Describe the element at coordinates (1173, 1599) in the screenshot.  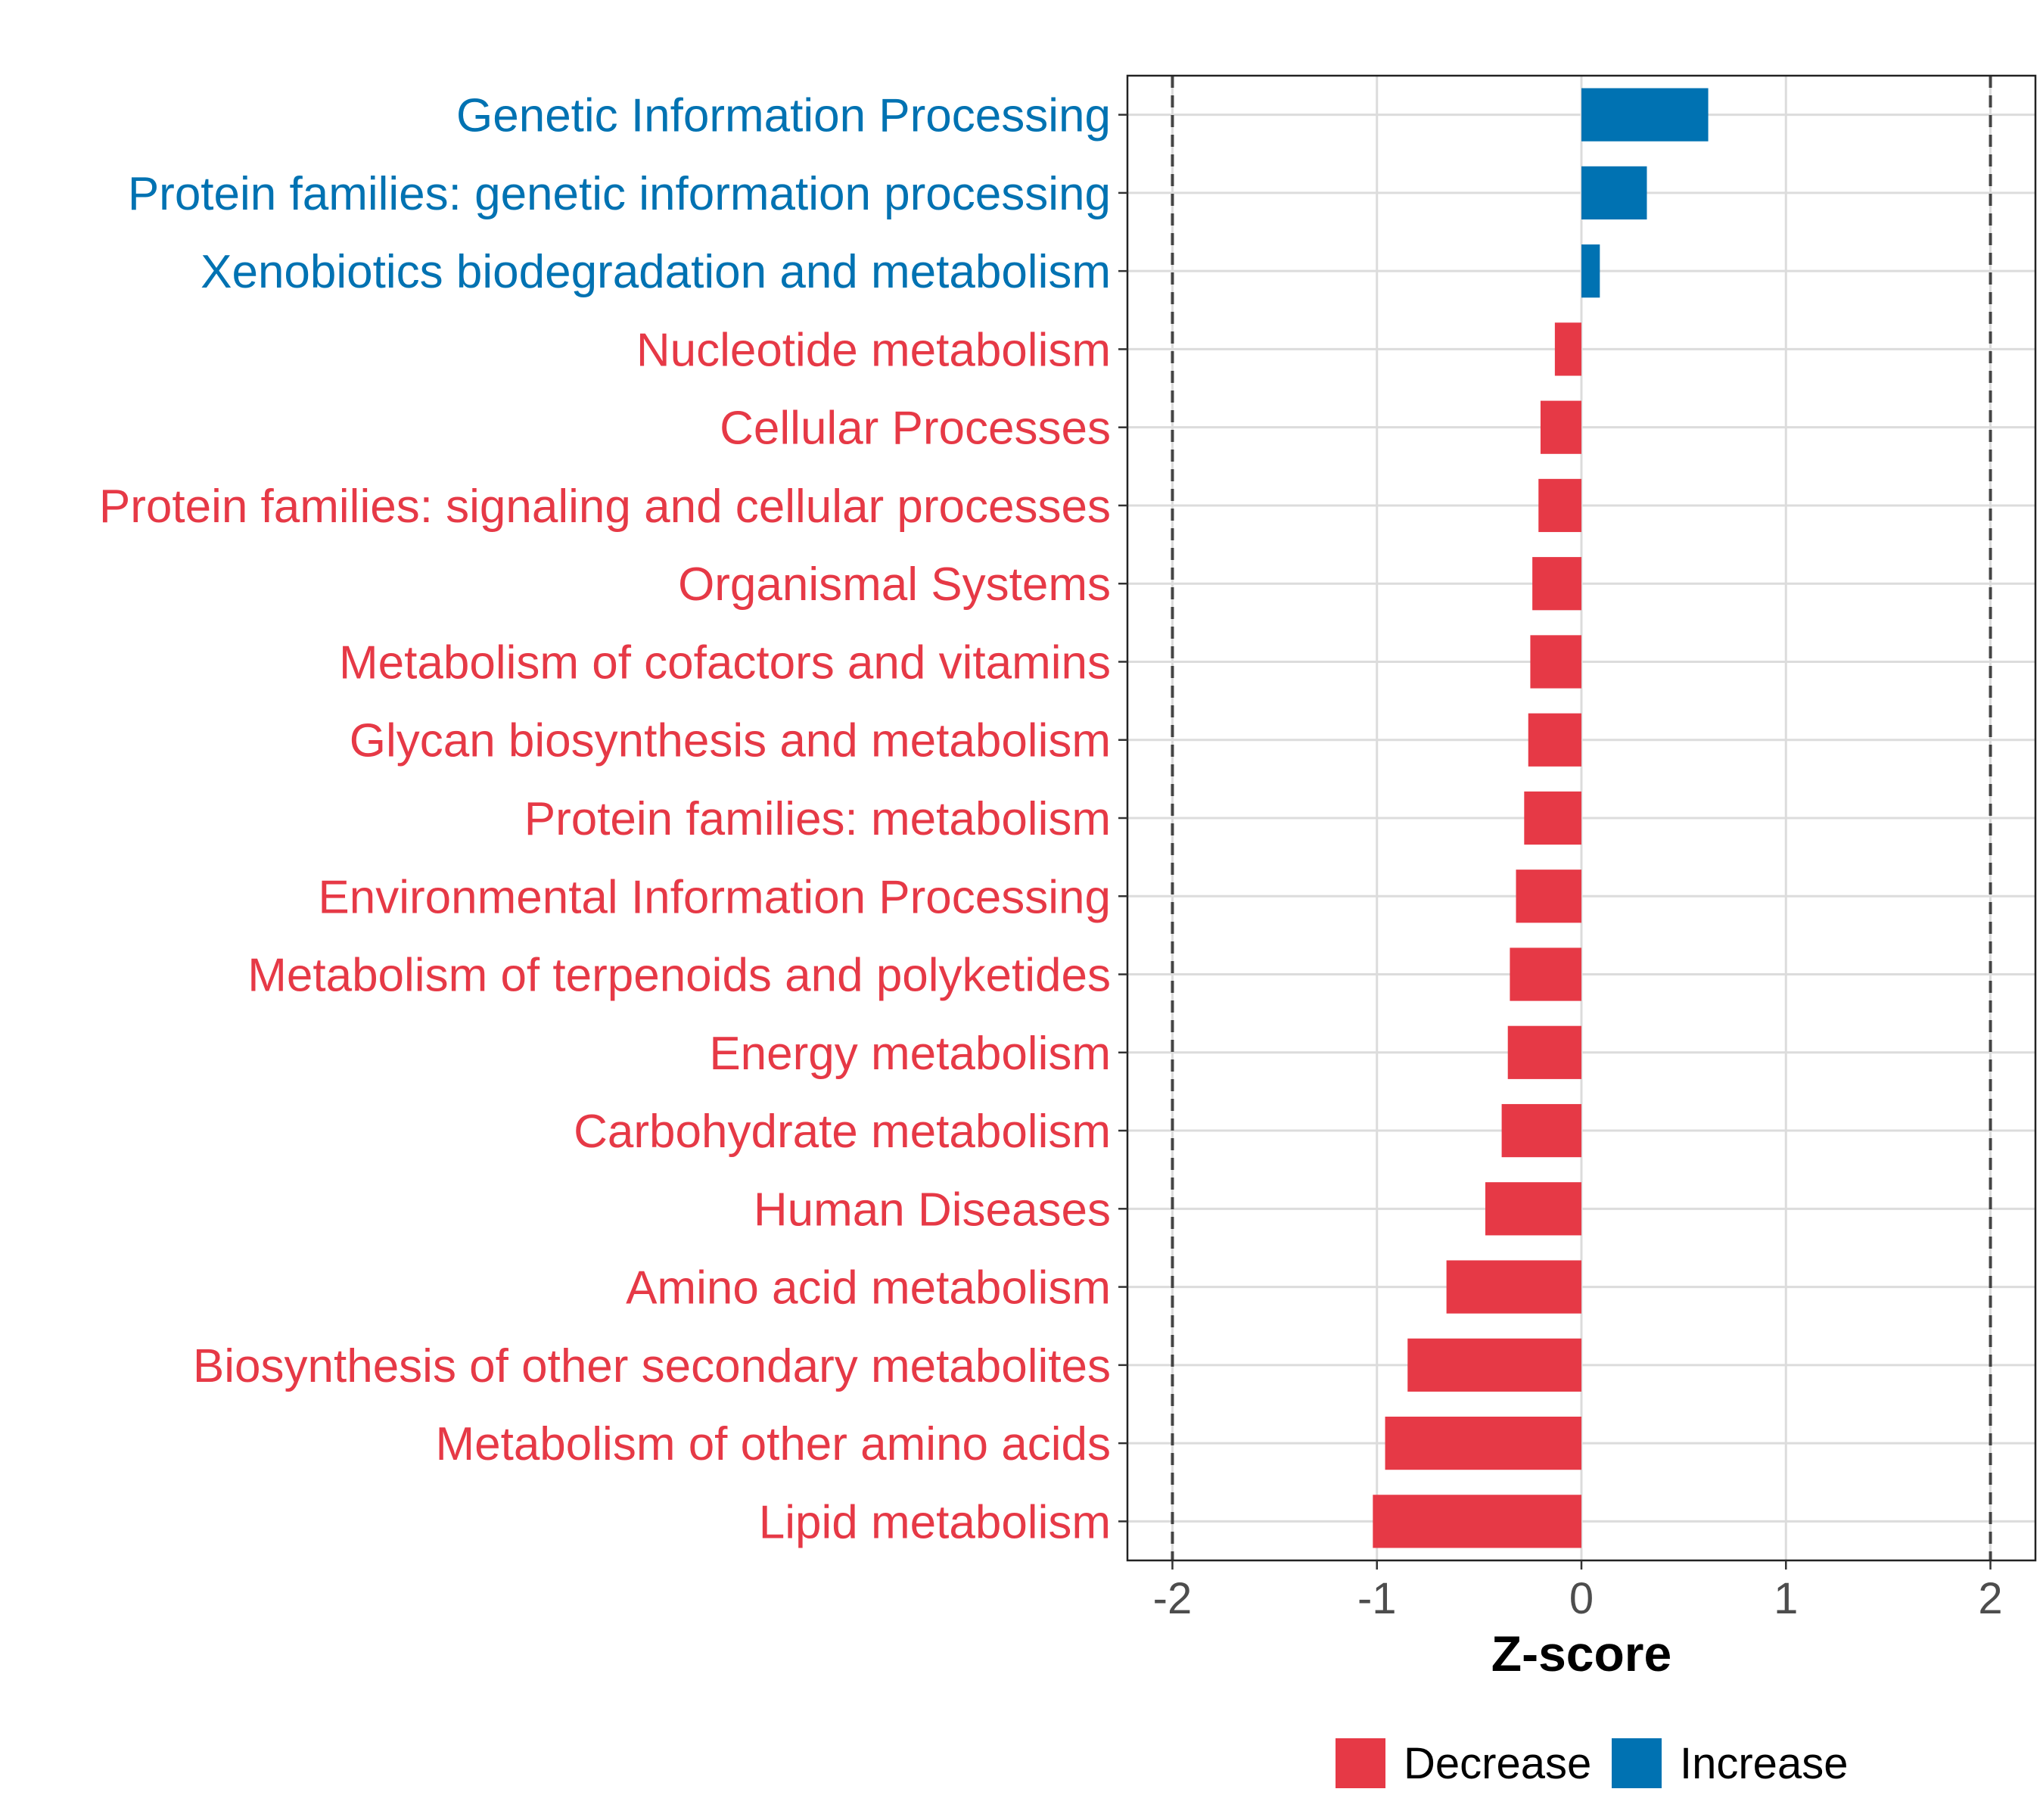
I see `x-tick-label-0: -2` at that location.